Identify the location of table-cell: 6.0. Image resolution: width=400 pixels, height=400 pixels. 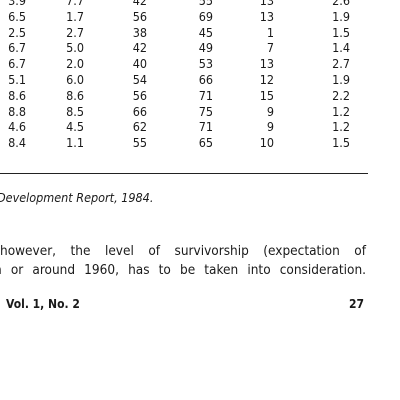
(75, 79).